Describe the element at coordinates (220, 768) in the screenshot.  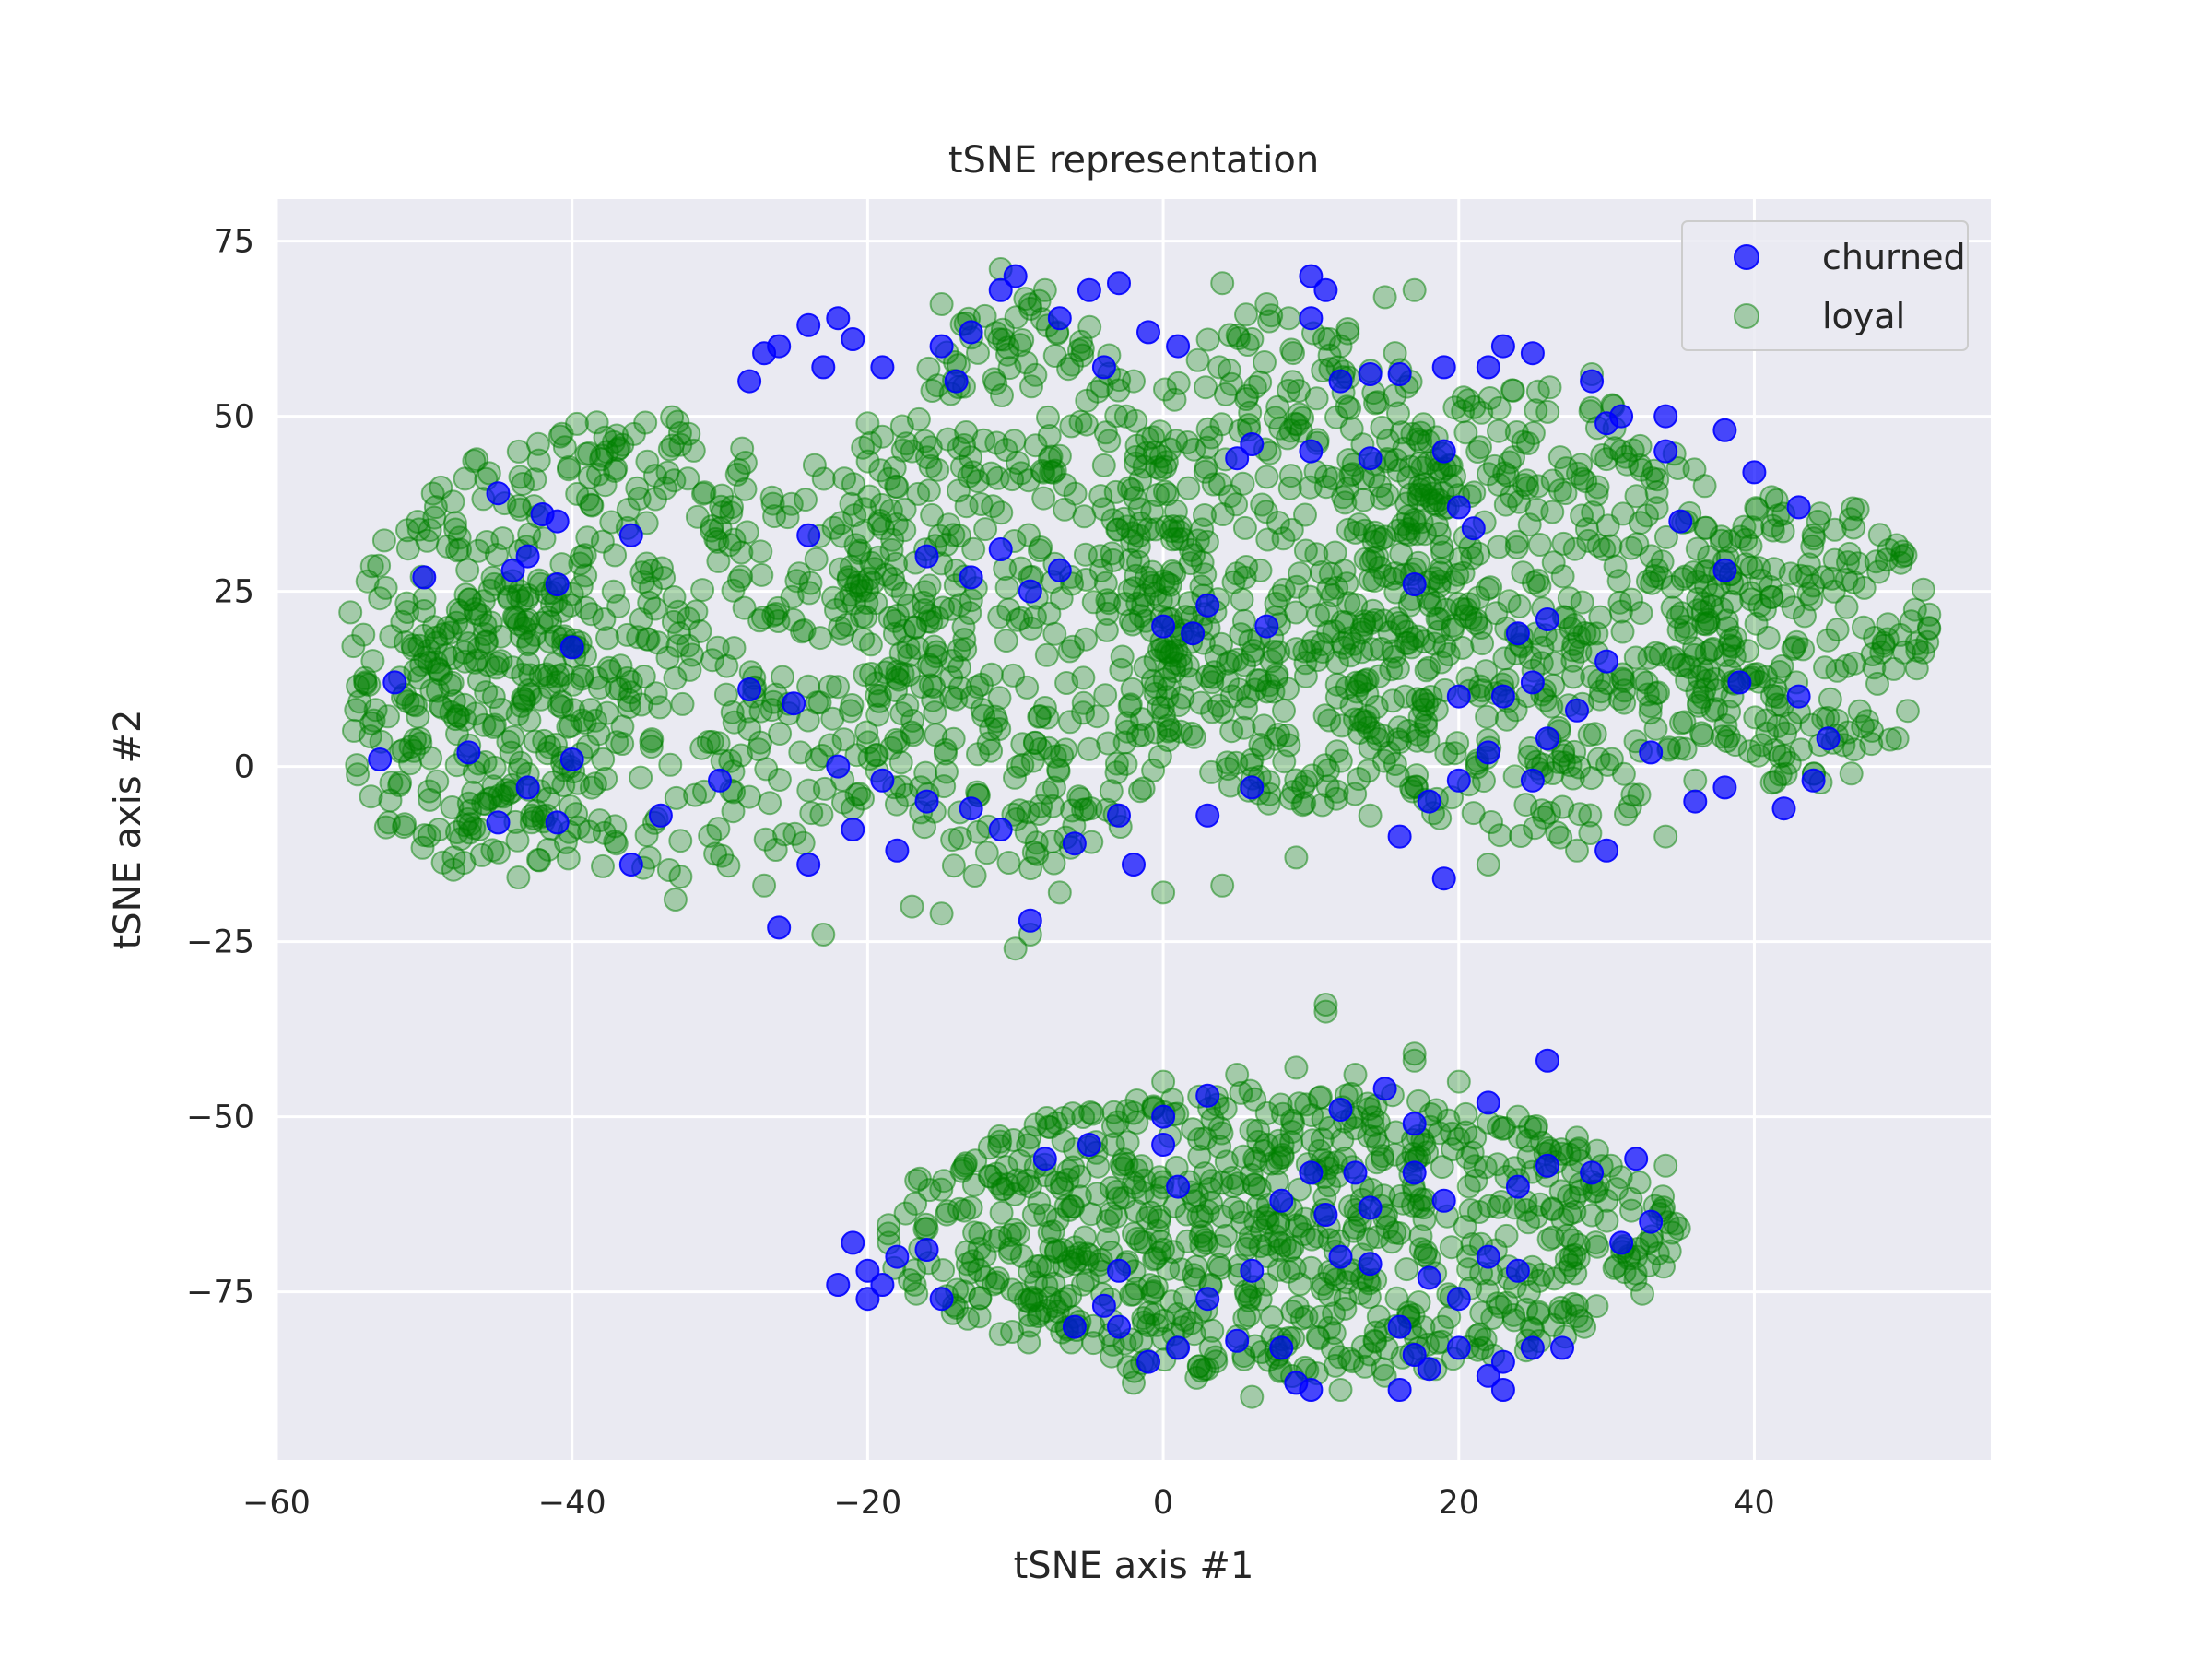
I see `y-tick-labels: 75 50 25 0 −25 −50 −75` at that location.